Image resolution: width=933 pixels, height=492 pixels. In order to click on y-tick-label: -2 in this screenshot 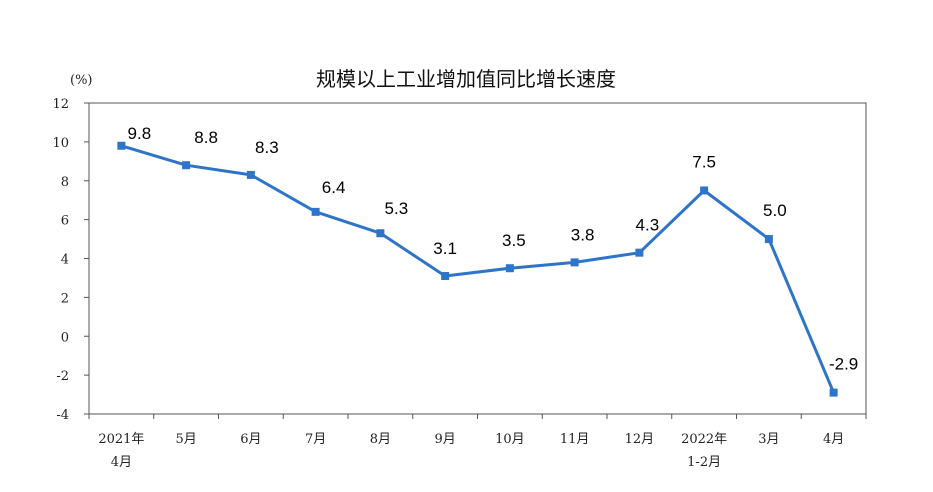, I will do `click(62, 376)`.